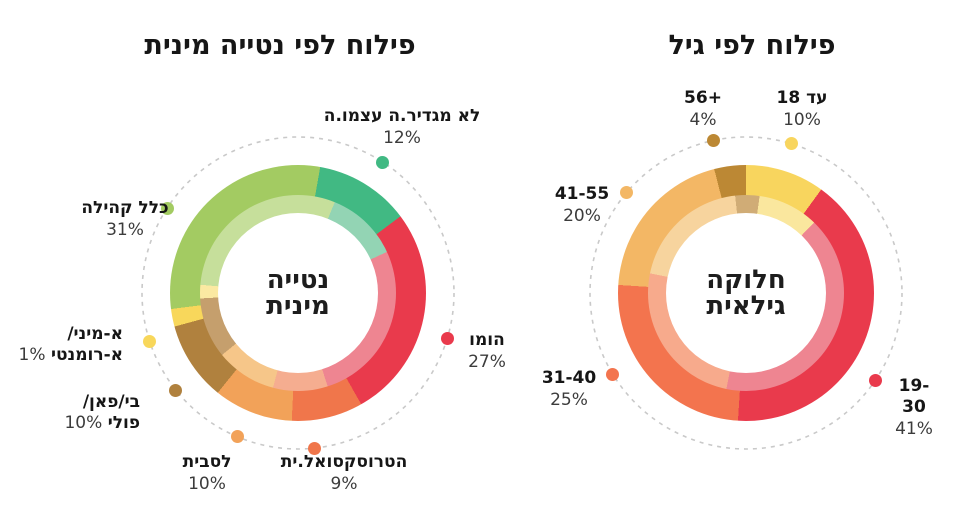  What do you see at coordinates (703, 120) in the screenshot?
I see `slice-percent: 4%` at bounding box center [703, 120].